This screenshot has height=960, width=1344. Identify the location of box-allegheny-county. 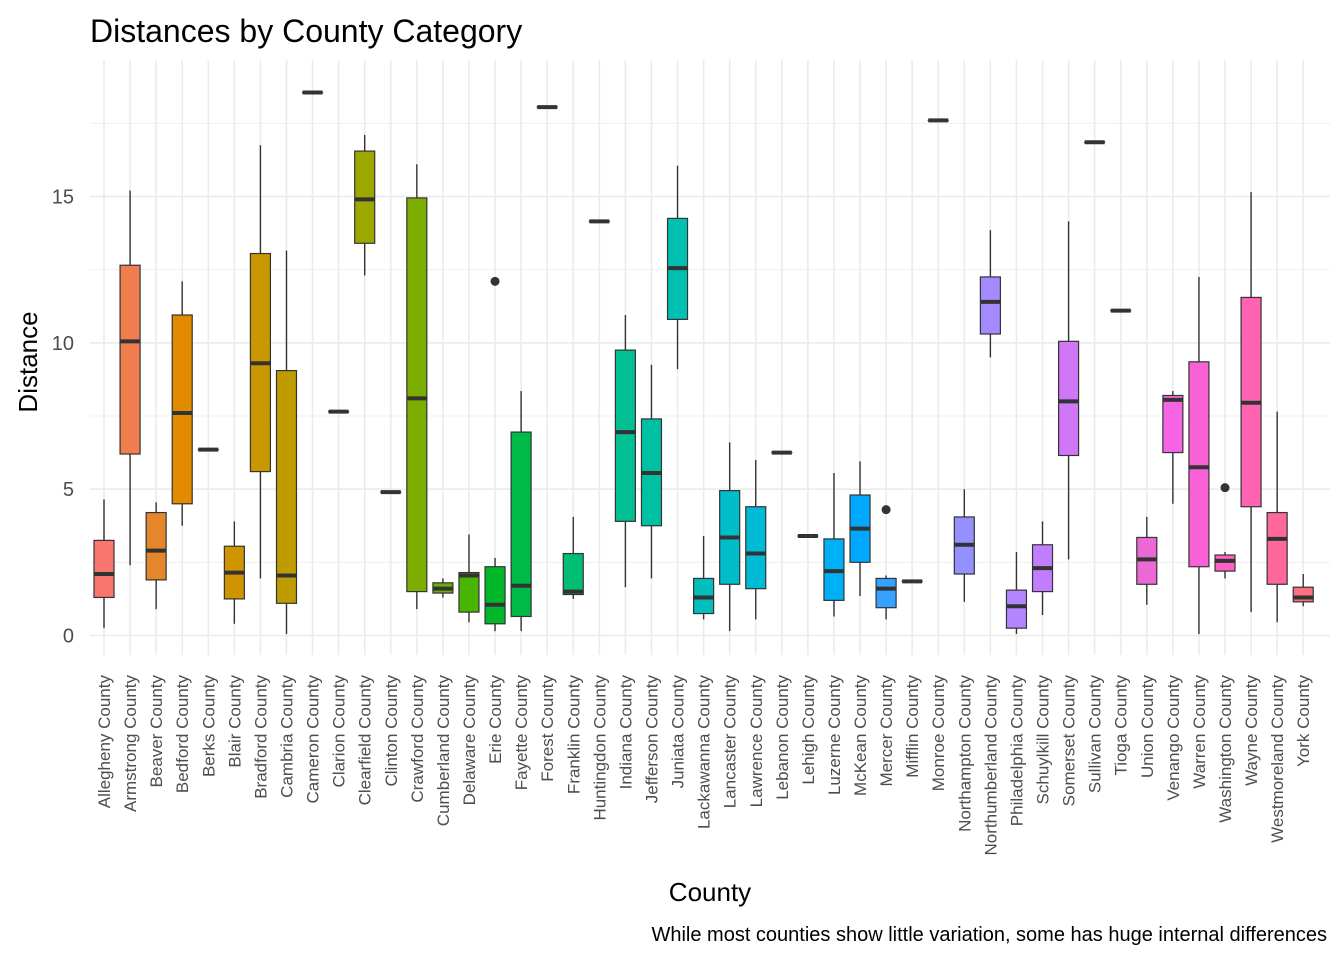
(104, 564).